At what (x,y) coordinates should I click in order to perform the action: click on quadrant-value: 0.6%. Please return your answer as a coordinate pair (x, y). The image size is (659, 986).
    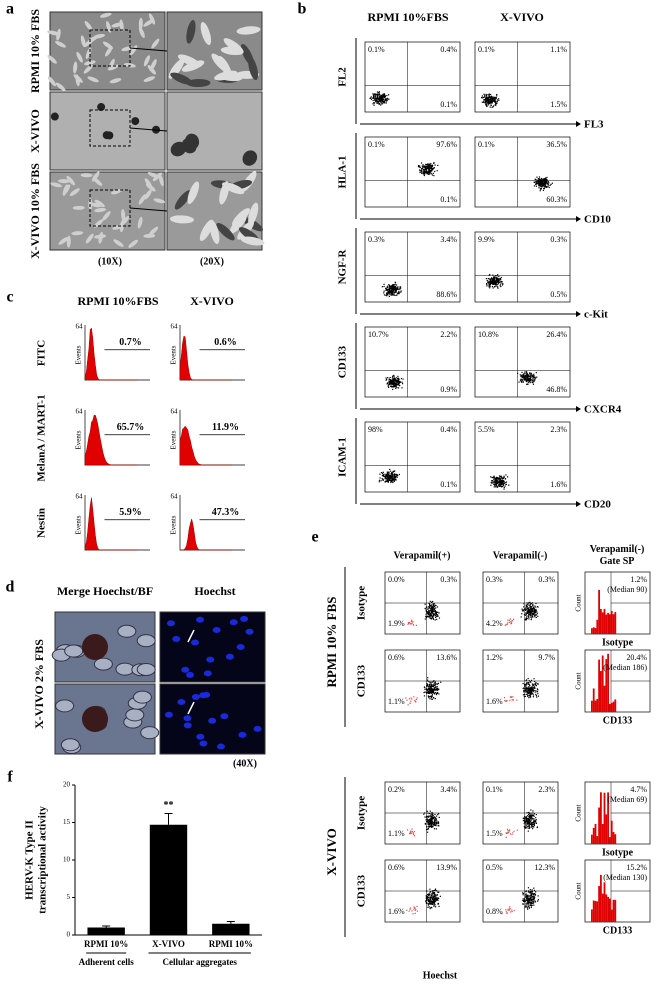
    Looking at the image, I should click on (396, 657).